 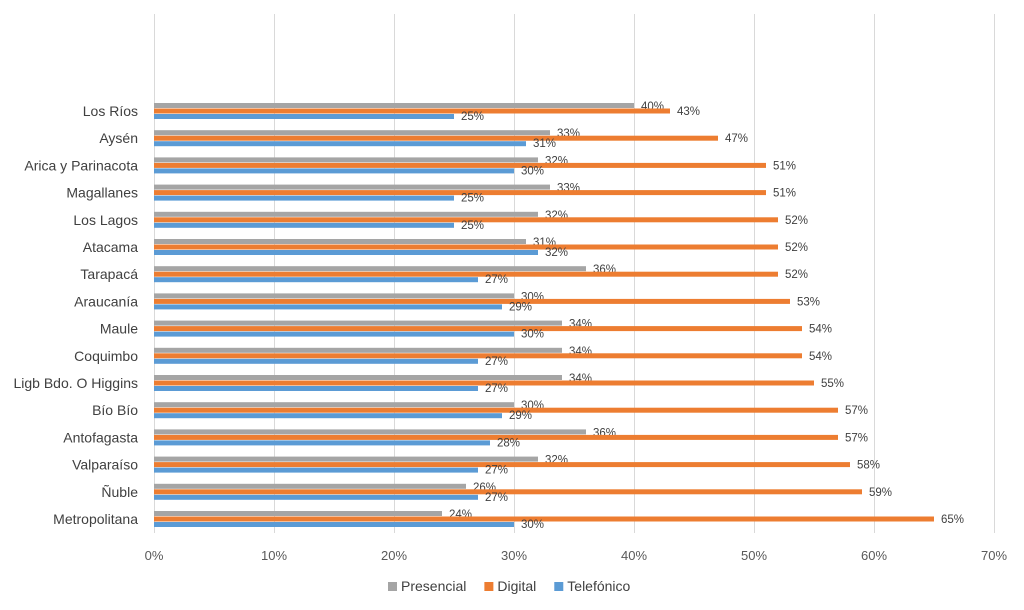 I want to click on data-label: 43%, so click(x=688, y=112).